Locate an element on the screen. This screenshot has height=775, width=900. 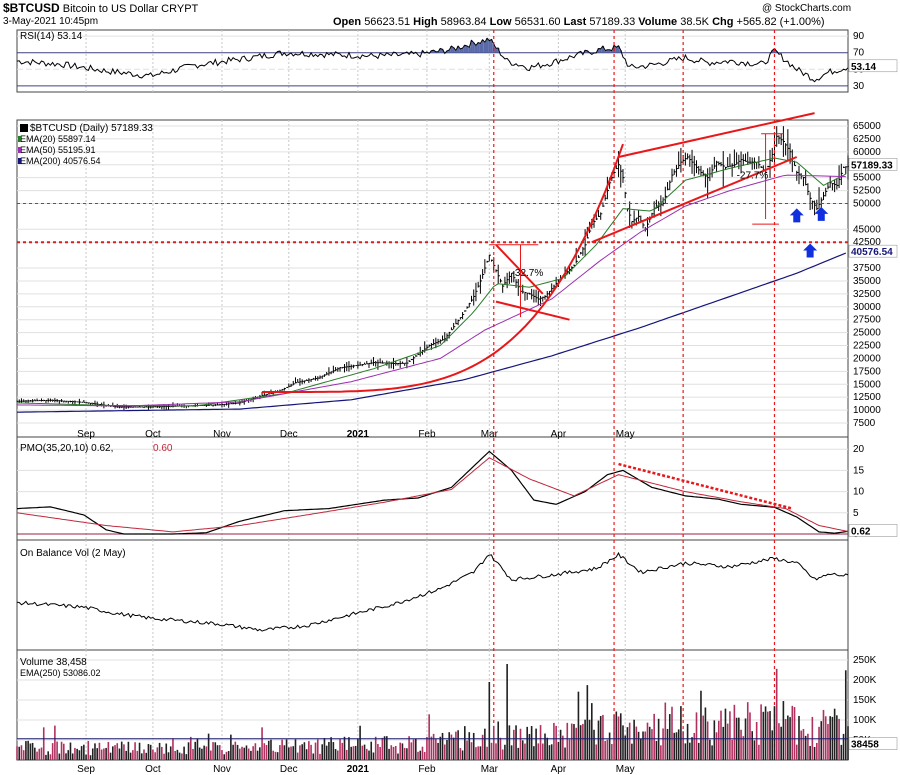
price-tick-label: 42500 is located at coordinates (867, 242).